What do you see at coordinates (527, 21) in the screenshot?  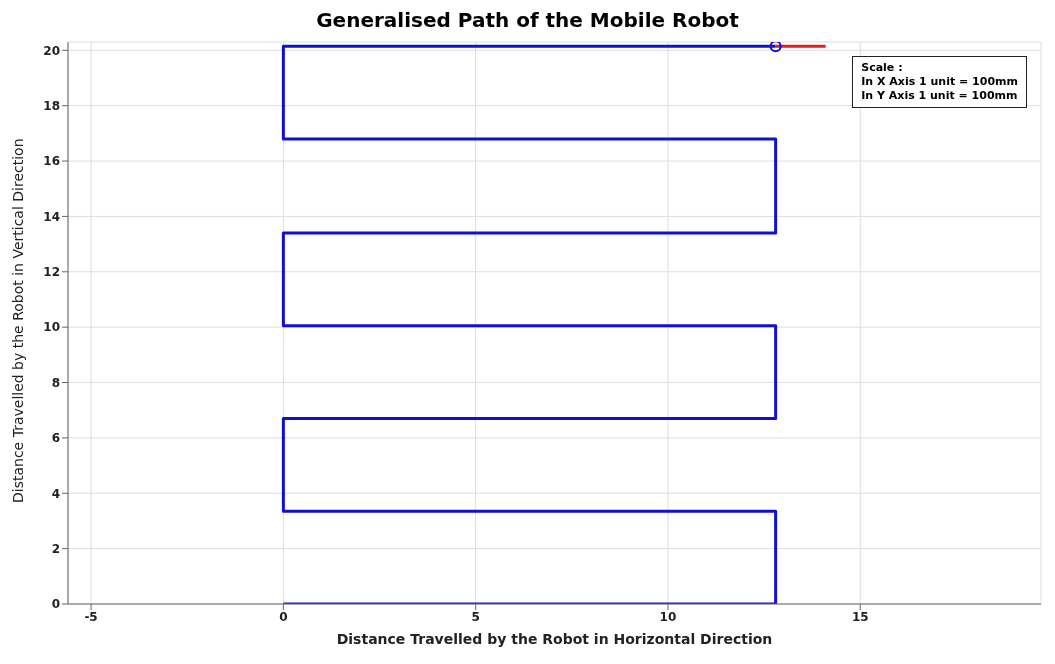 I see `chart-title: Generalised Path of the Mobile Robot` at bounding box center [527, 21].